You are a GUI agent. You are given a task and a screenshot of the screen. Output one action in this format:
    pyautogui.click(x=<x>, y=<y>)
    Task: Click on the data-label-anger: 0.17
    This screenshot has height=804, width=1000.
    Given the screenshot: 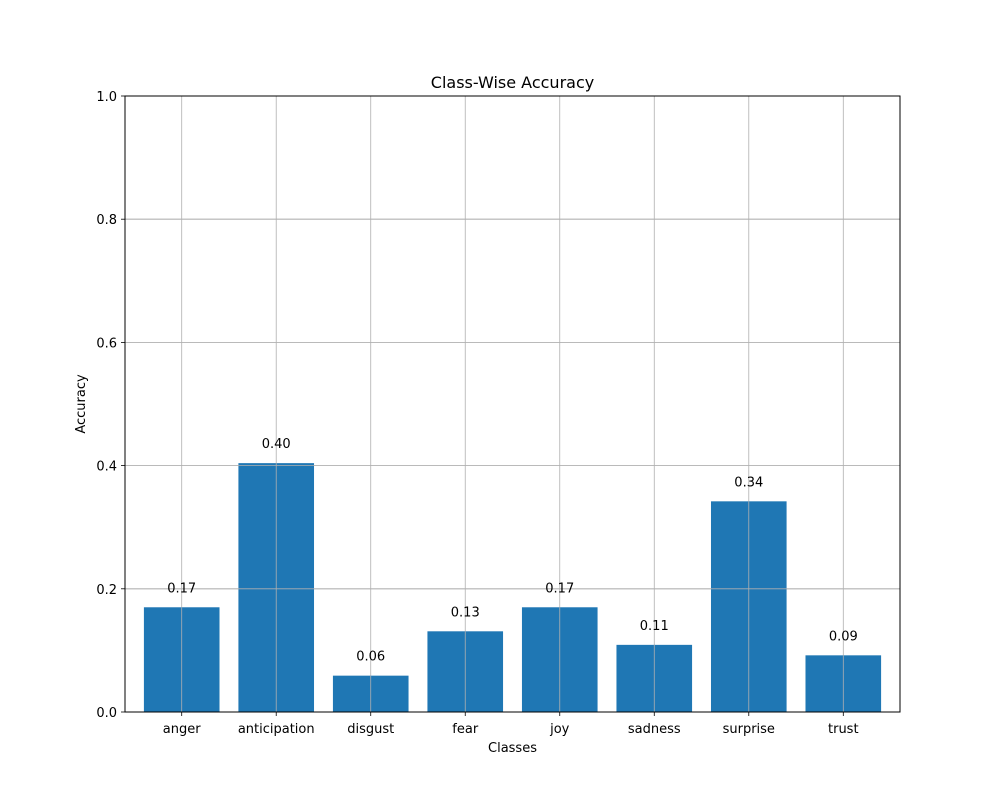 What is the action you would take?
    pyautogui.click(x=181, y=588)
    